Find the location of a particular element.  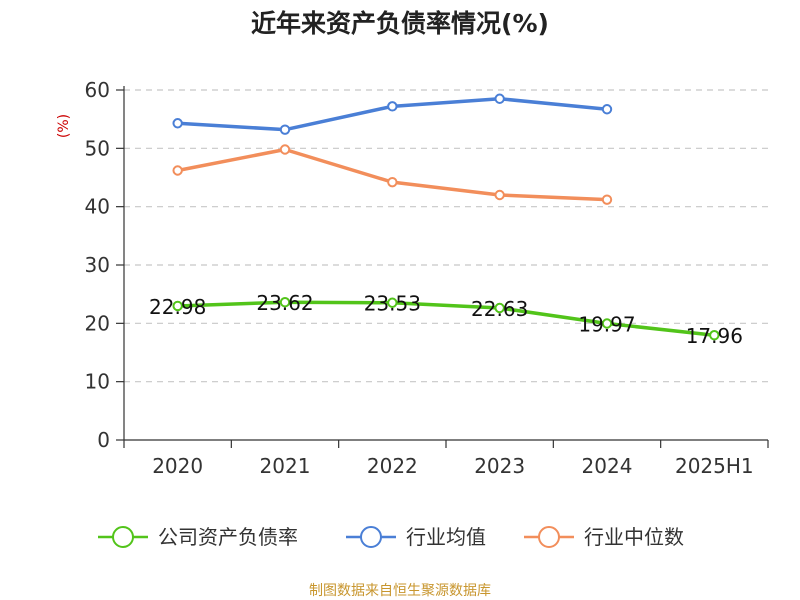

legend: 公司资产负债率 行业均值 行业中位数 is located at coordinates (391, 537).